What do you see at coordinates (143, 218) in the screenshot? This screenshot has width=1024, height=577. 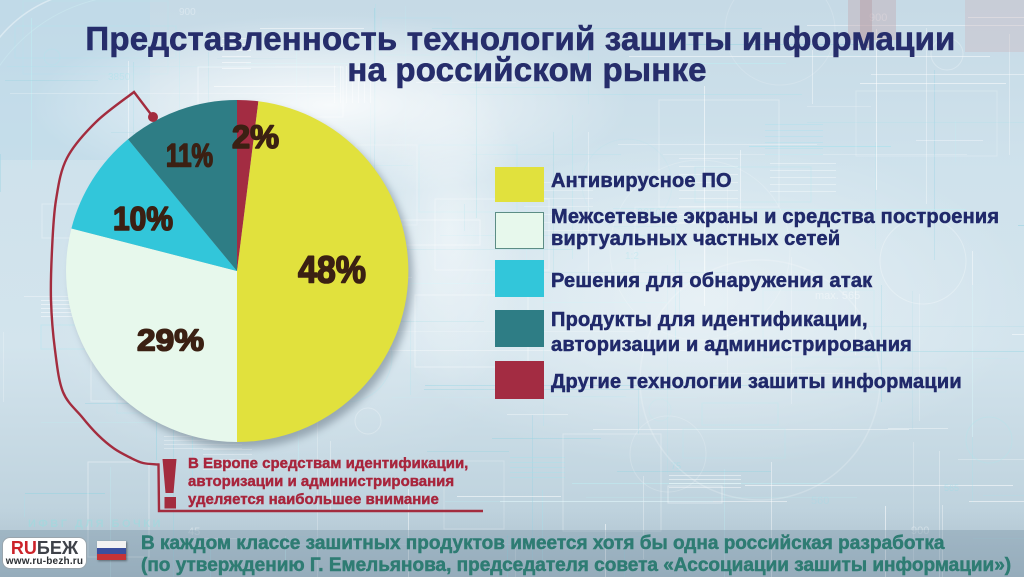 I see `svg-text: 10%` at bounding box center [143, 218].